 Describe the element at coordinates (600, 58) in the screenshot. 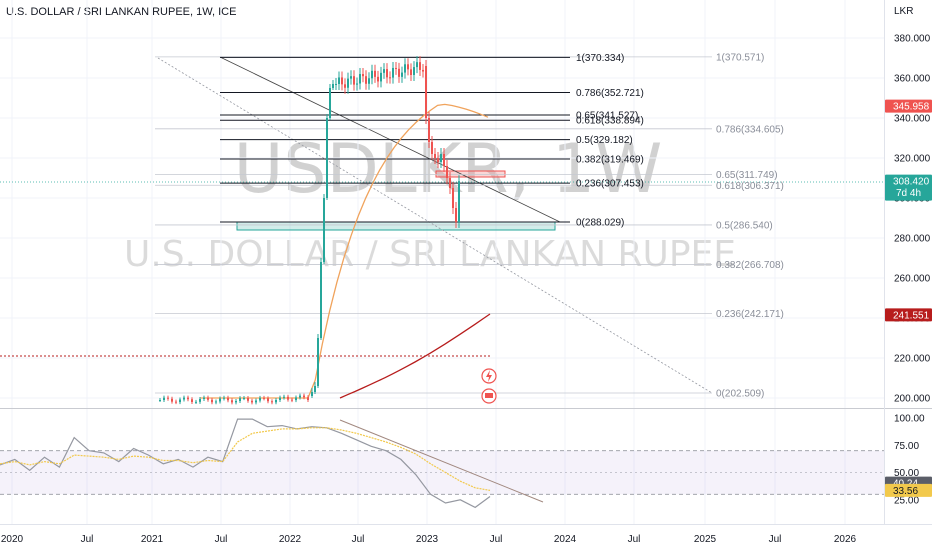

I see `fib-level-label: 1(370.334)` at that location.